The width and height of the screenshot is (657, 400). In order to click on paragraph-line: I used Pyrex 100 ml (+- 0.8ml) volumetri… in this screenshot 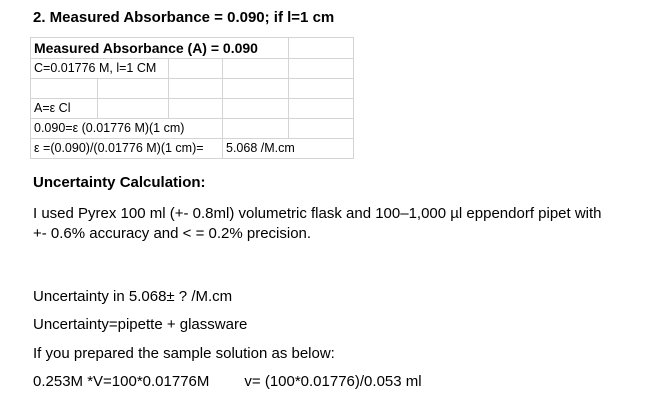, I will do `click(317, 213)`.